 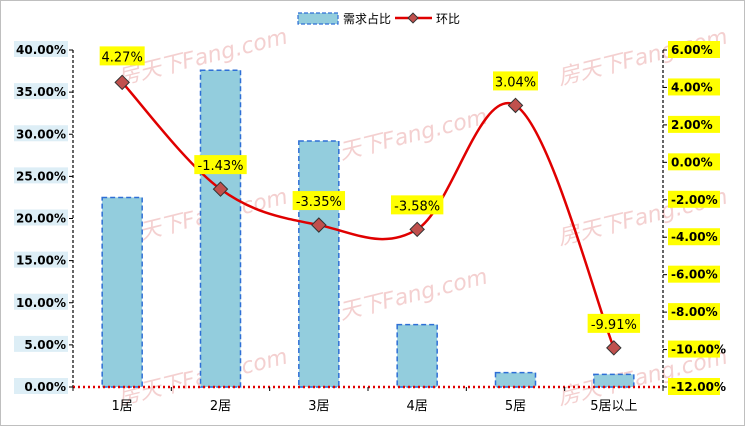 I want to click on legend-bar-swatch, so click(x=318, y=18).